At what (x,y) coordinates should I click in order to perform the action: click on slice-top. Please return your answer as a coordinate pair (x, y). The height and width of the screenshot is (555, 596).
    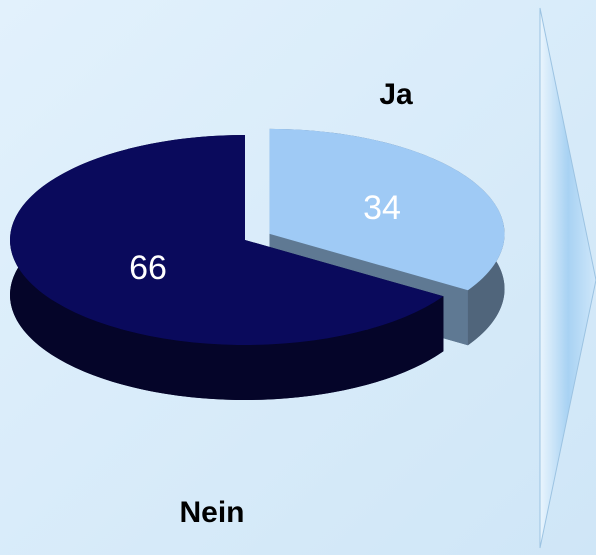
    Looking at the image, I should click on (387, 209).